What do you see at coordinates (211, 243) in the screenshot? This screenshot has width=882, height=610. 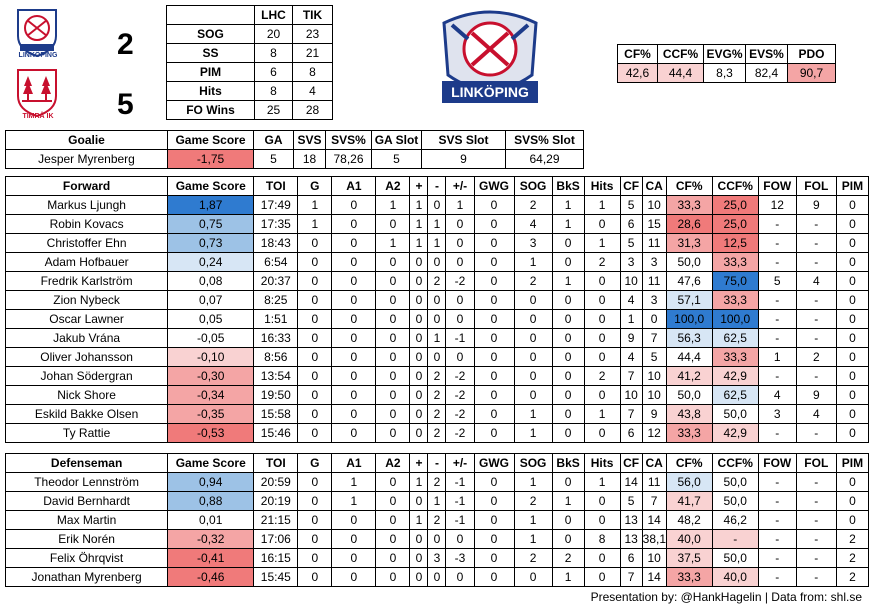 I see `game-score: 0,73` at bounding box center [211, 243].